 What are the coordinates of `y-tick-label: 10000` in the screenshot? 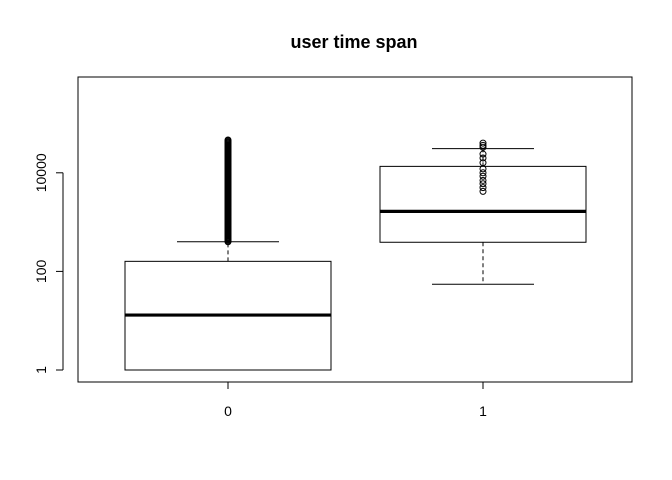 It's located at (41, 172).